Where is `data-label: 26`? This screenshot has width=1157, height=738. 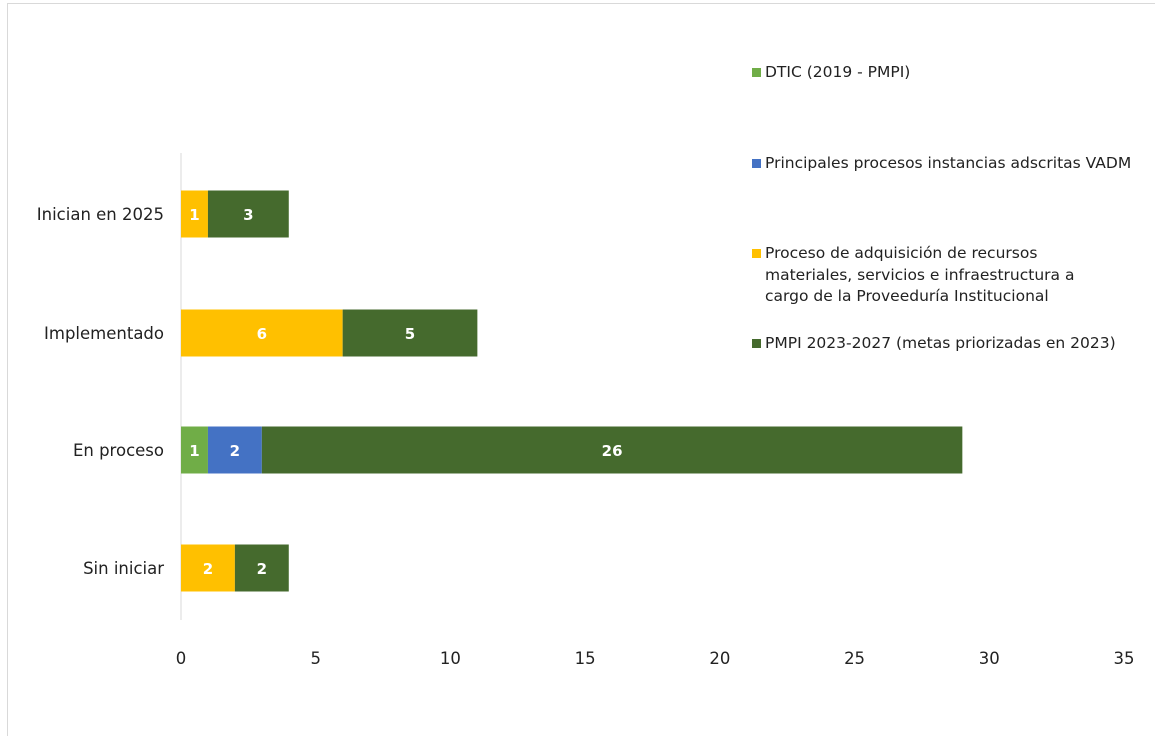
data-label: 26 is located at coordinates (612, 451).